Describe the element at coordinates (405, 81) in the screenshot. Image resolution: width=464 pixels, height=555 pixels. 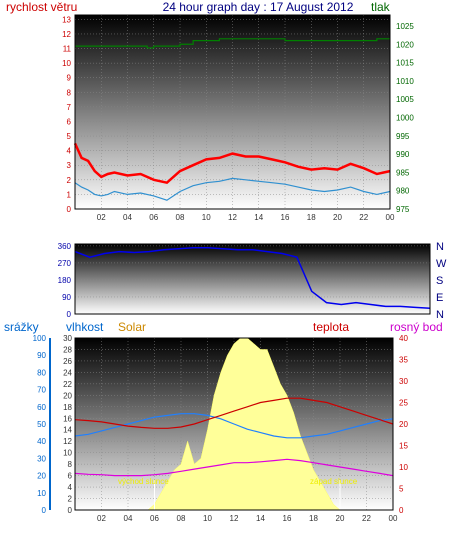
I see `pressure-tick-label: 1010` at that location.